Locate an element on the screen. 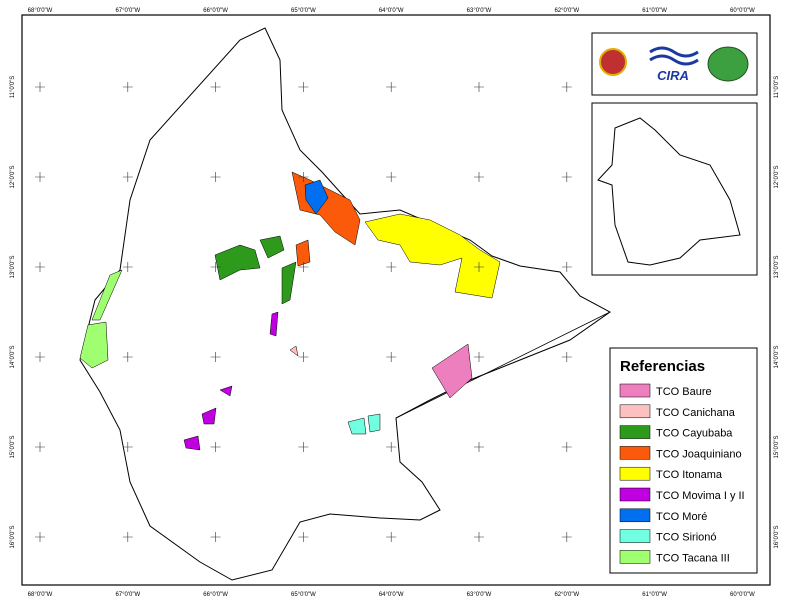 The height and width of the screenshot is (612, 792). legend-label: TCO Moré is located at coordinates (681, 517).